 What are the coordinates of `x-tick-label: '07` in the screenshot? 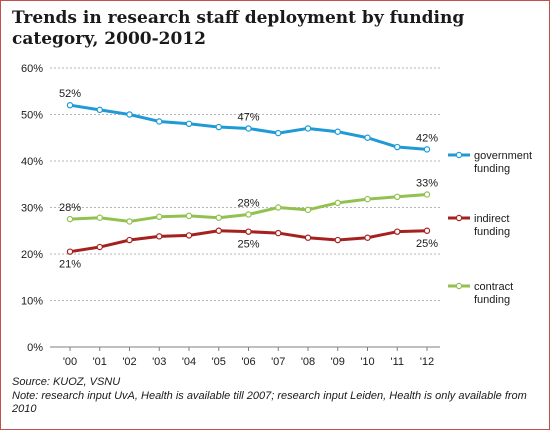 It's located at (278, 362).